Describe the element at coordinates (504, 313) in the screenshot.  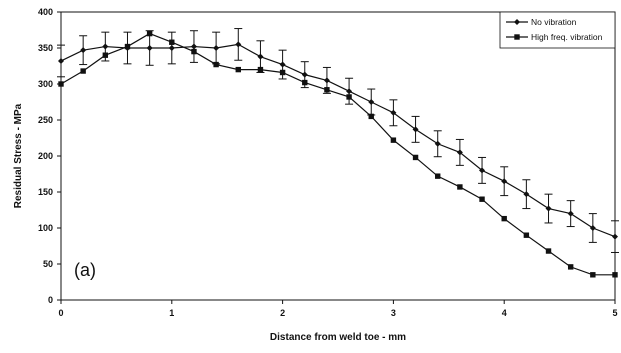
I see `x-tick-label: 4` at that location.